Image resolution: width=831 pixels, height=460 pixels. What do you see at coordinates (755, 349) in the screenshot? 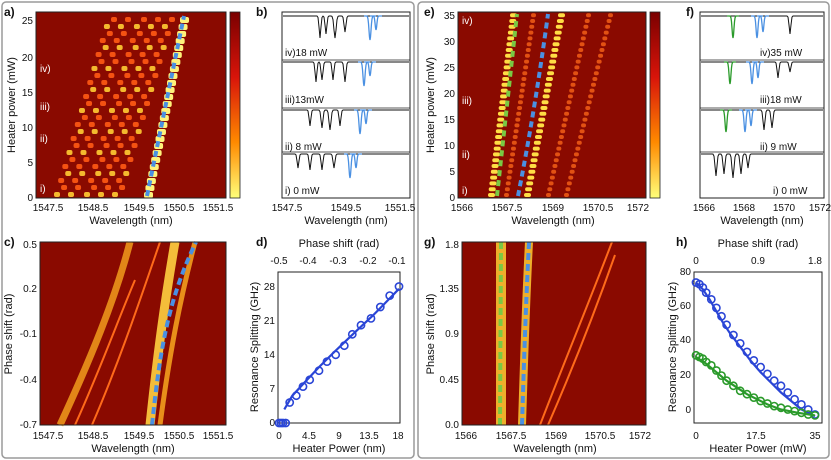
I see `panel-h-blue-fit-line` at bounding box center [755, 349].